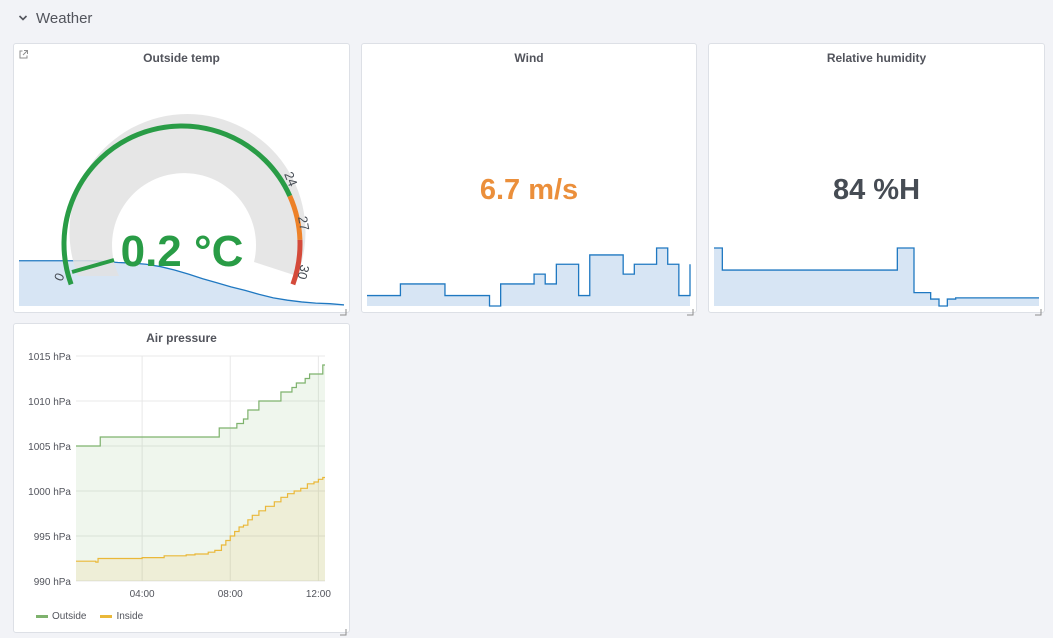  I want to click on legend-label: Inside, so click(130, 616).